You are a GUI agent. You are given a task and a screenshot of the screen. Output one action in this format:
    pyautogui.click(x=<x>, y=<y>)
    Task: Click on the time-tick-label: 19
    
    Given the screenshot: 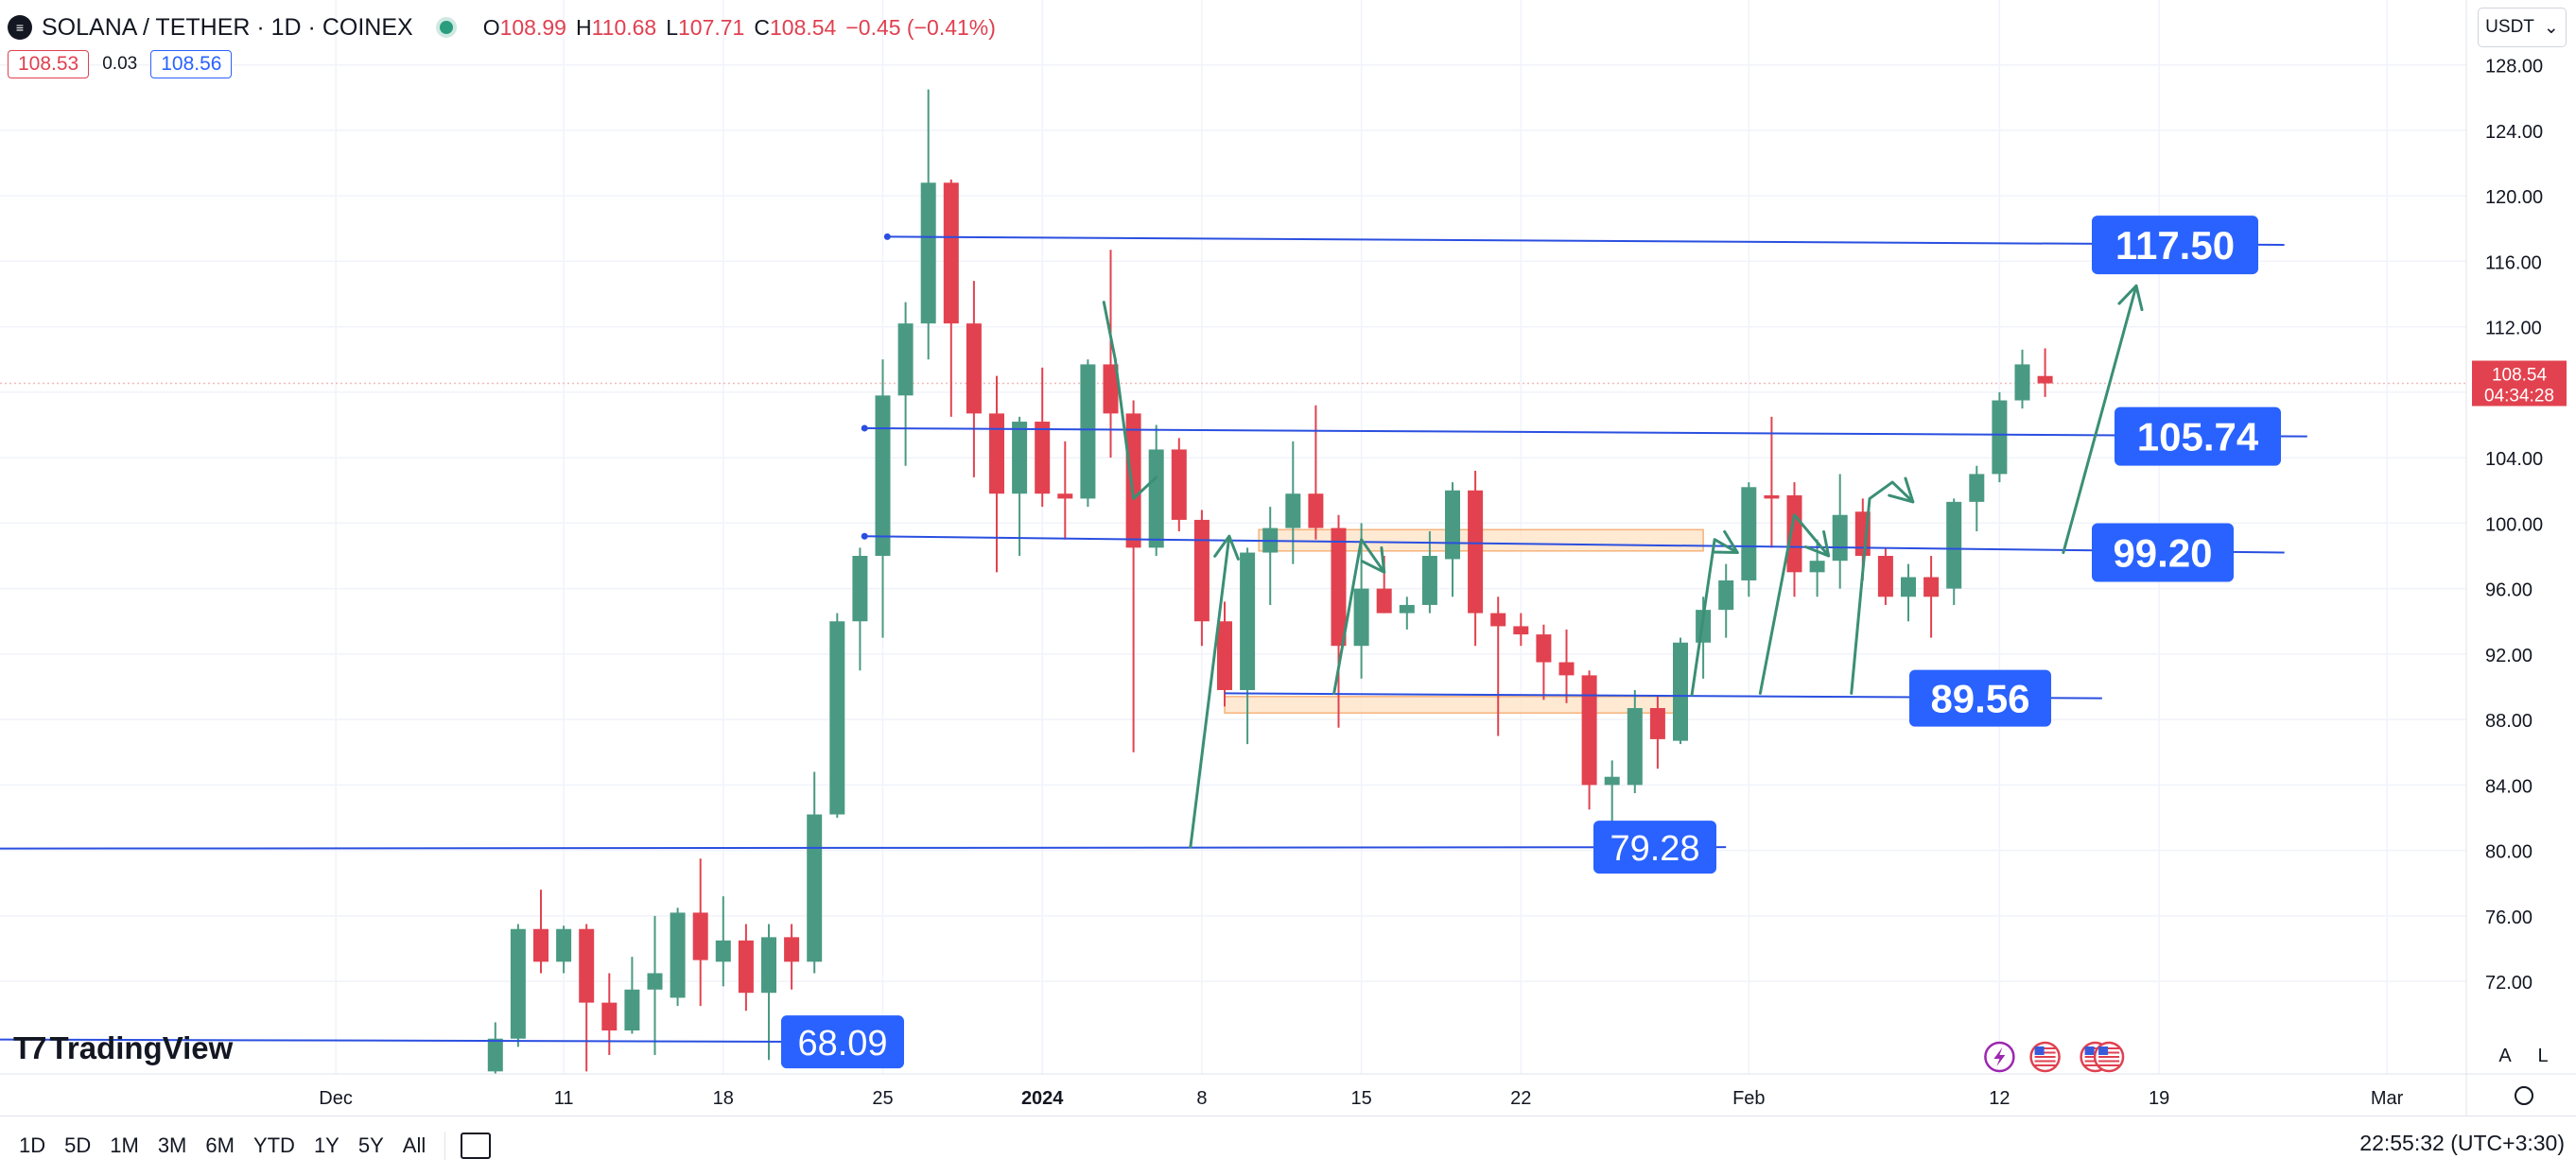 What is the action you would take?
    pyautogui.click(x=2159, y=1098)
    